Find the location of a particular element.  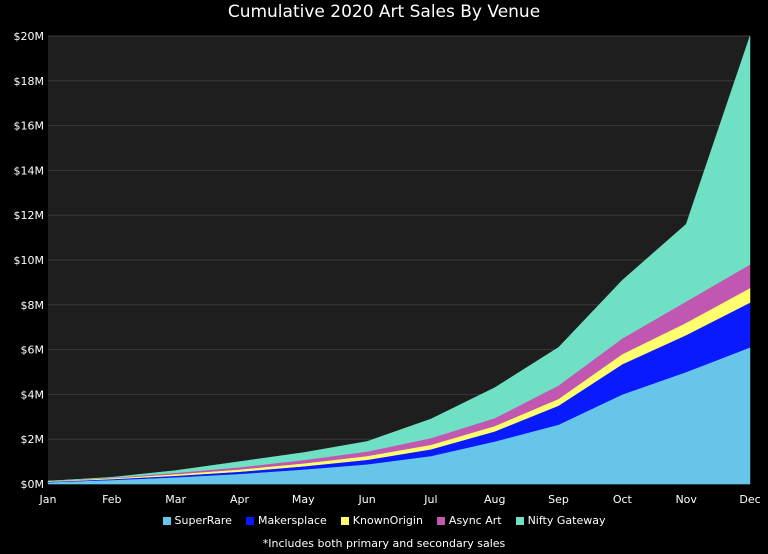

x-tick-label: Jul is located at coordinates (430, 499).